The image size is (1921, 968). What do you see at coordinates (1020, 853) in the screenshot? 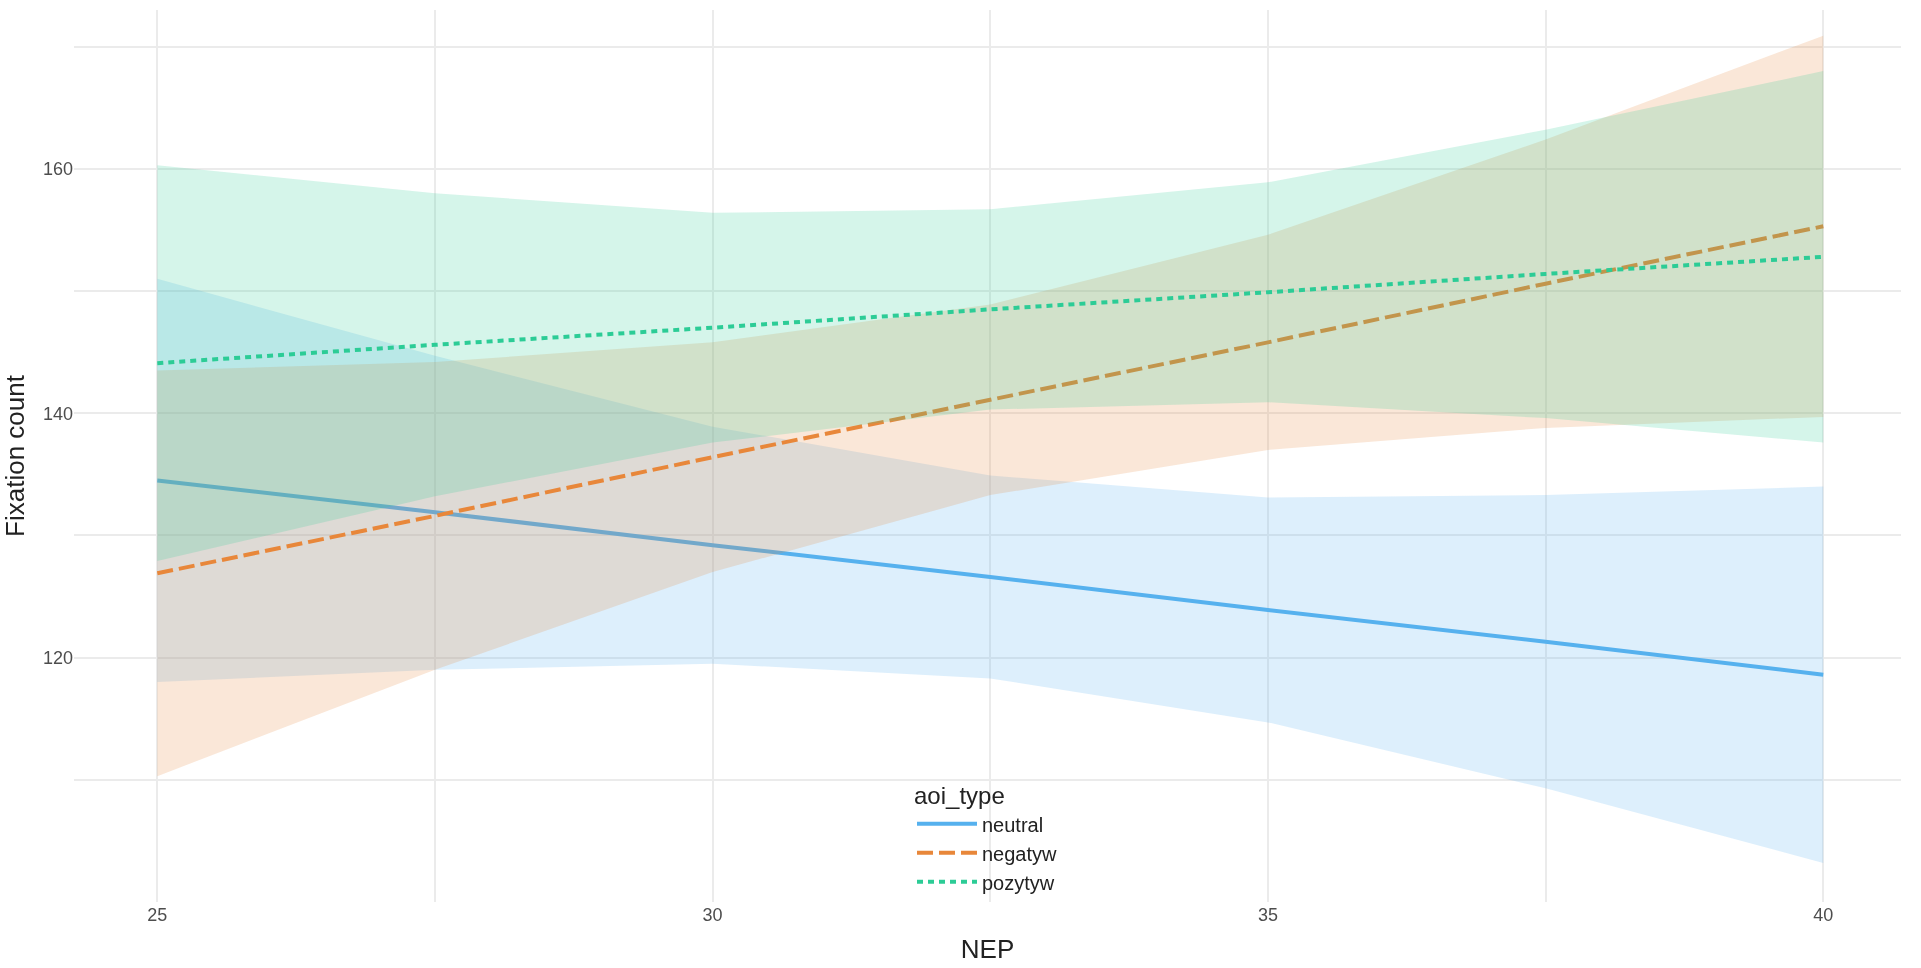
I see `legend-label: negatyw` at bounding box center [1020, 853].